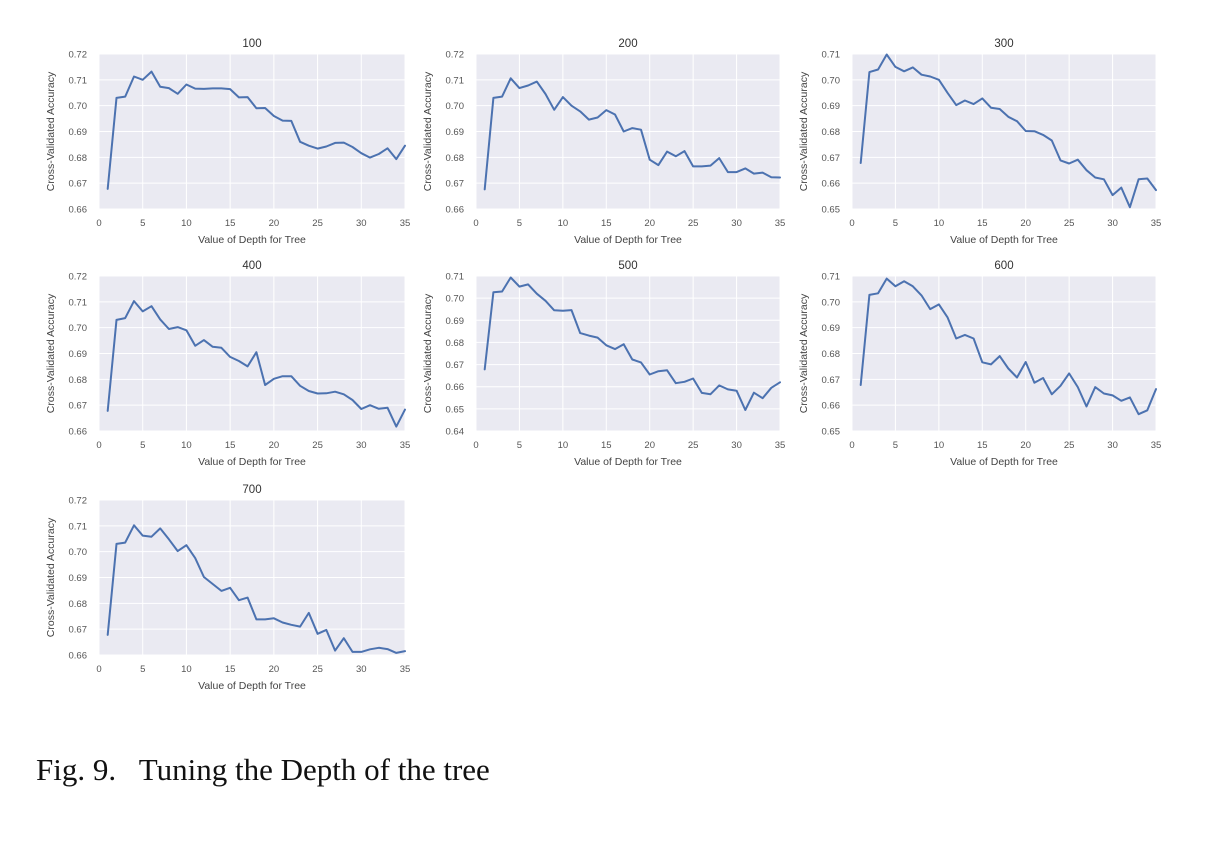 This screenshot has height=846, width=1211. I want to click on subplot-title: 300, so click(1003, 44).